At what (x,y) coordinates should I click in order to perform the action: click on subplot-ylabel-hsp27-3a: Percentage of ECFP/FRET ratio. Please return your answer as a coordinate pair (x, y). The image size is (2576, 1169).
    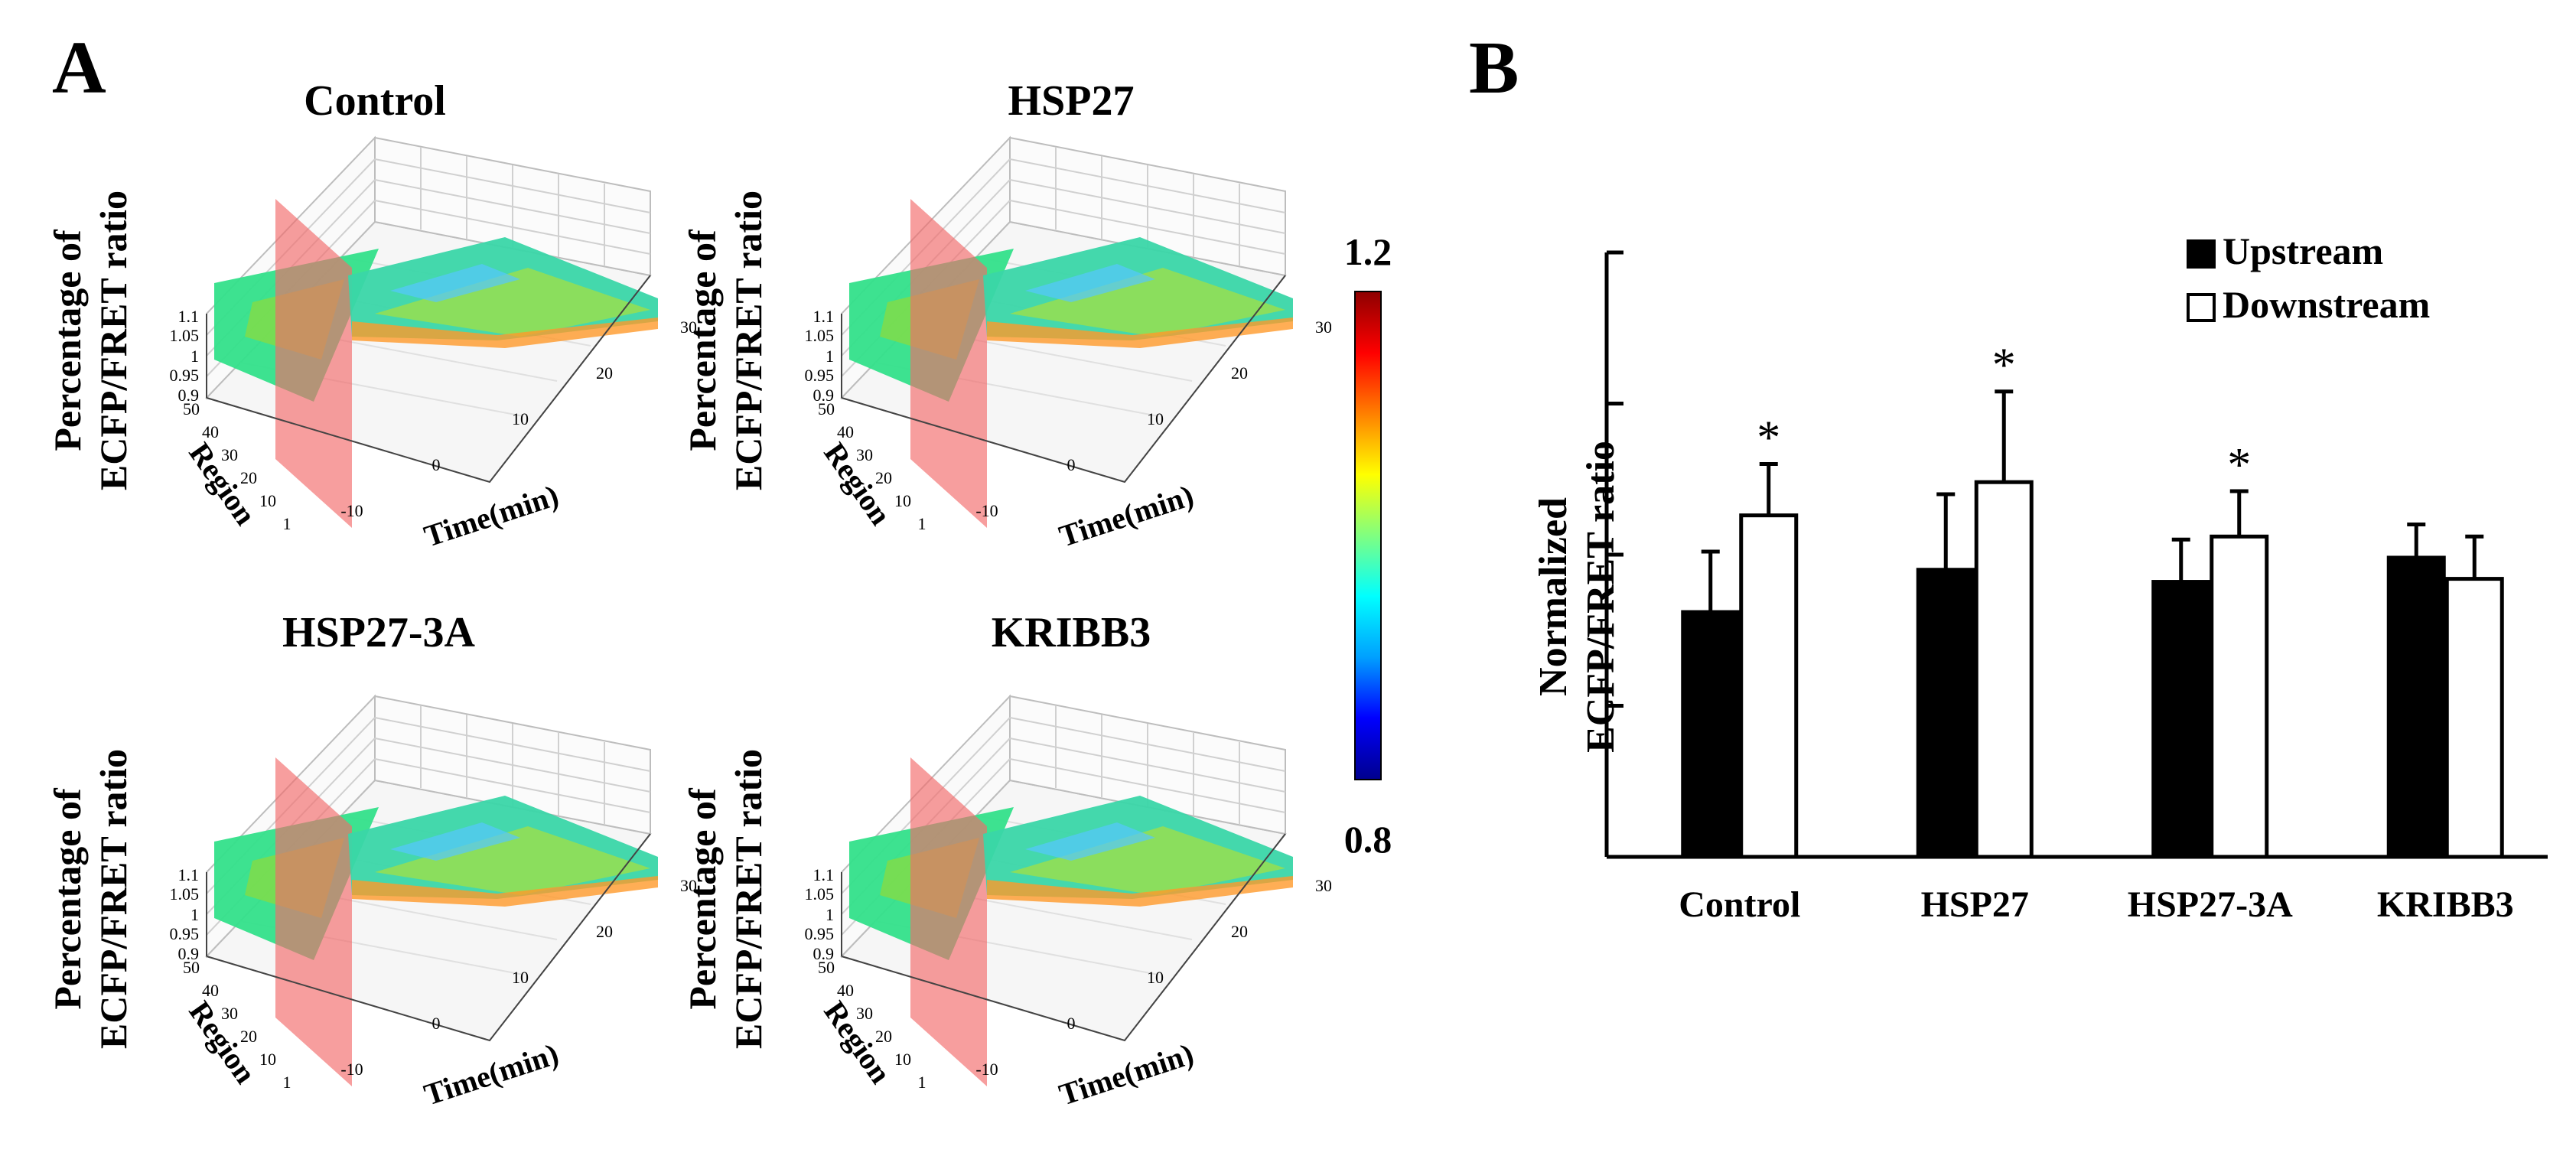
    Looking at the image, I should click on (90, 899).